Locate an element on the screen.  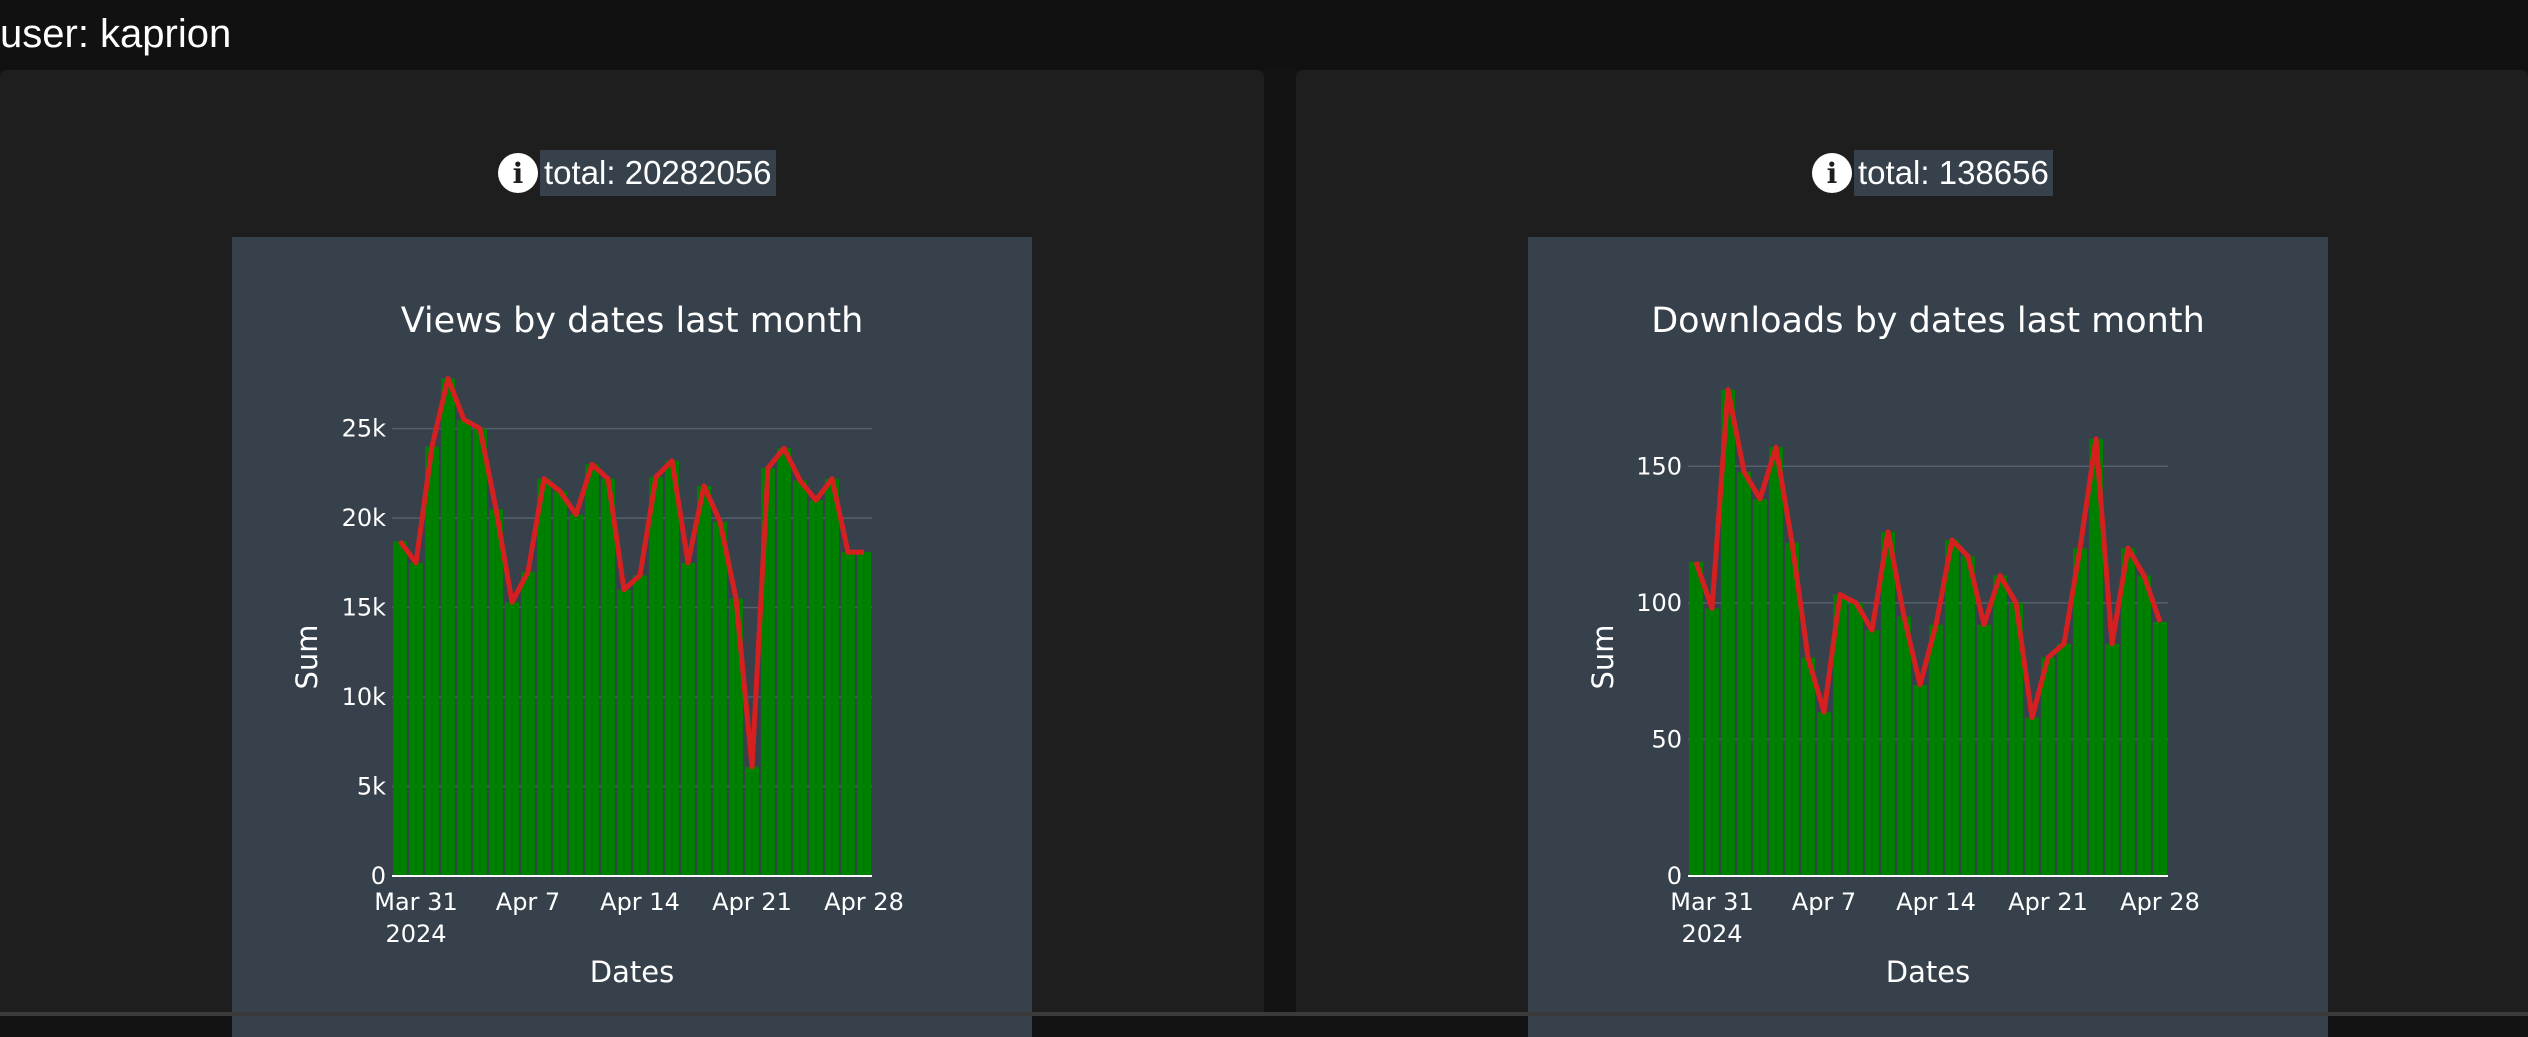
chart-title: Views by dates last month is located at coordinates (632, 321).